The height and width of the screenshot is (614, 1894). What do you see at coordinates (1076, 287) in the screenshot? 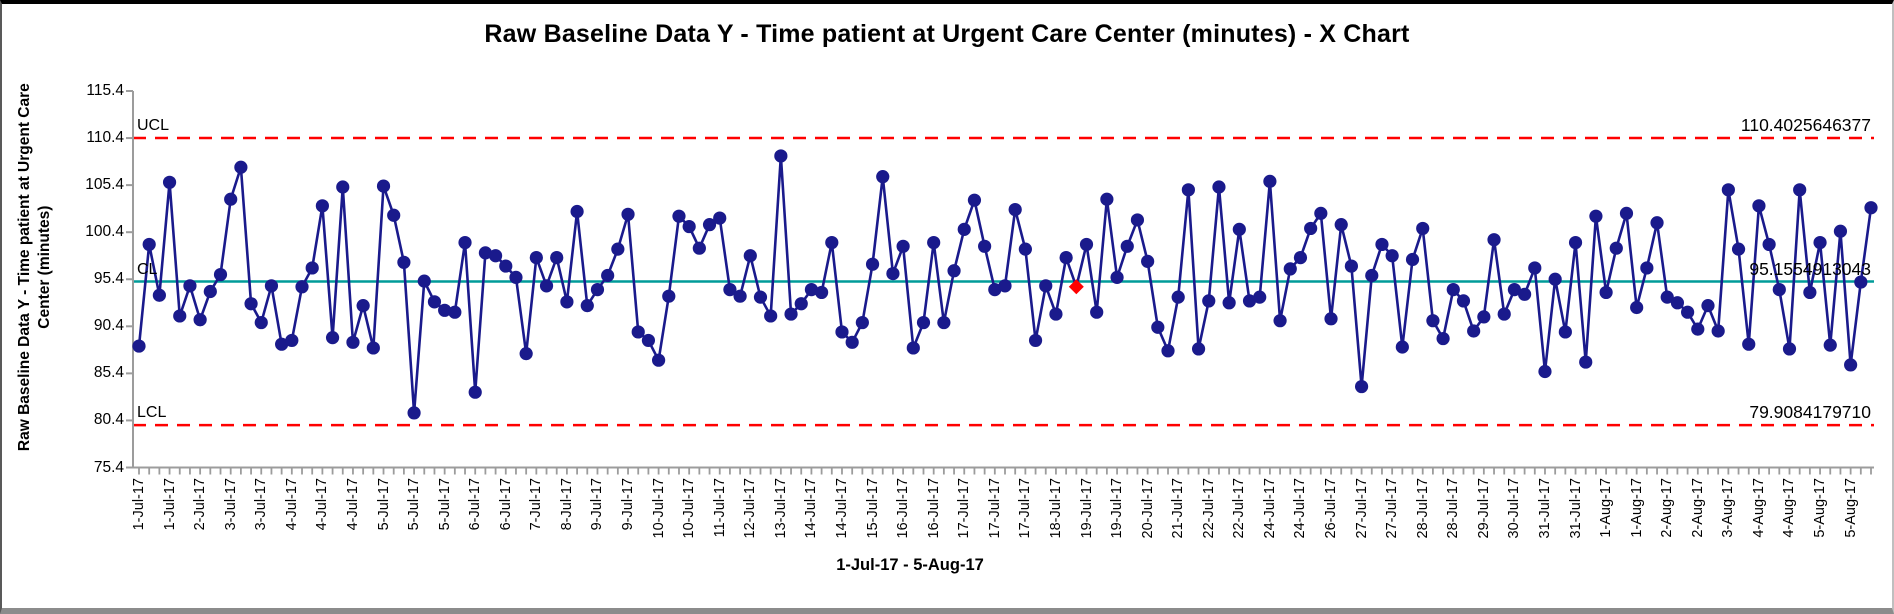
I see `special-data-point-red-diamond` at bounding box center [1076, 287].